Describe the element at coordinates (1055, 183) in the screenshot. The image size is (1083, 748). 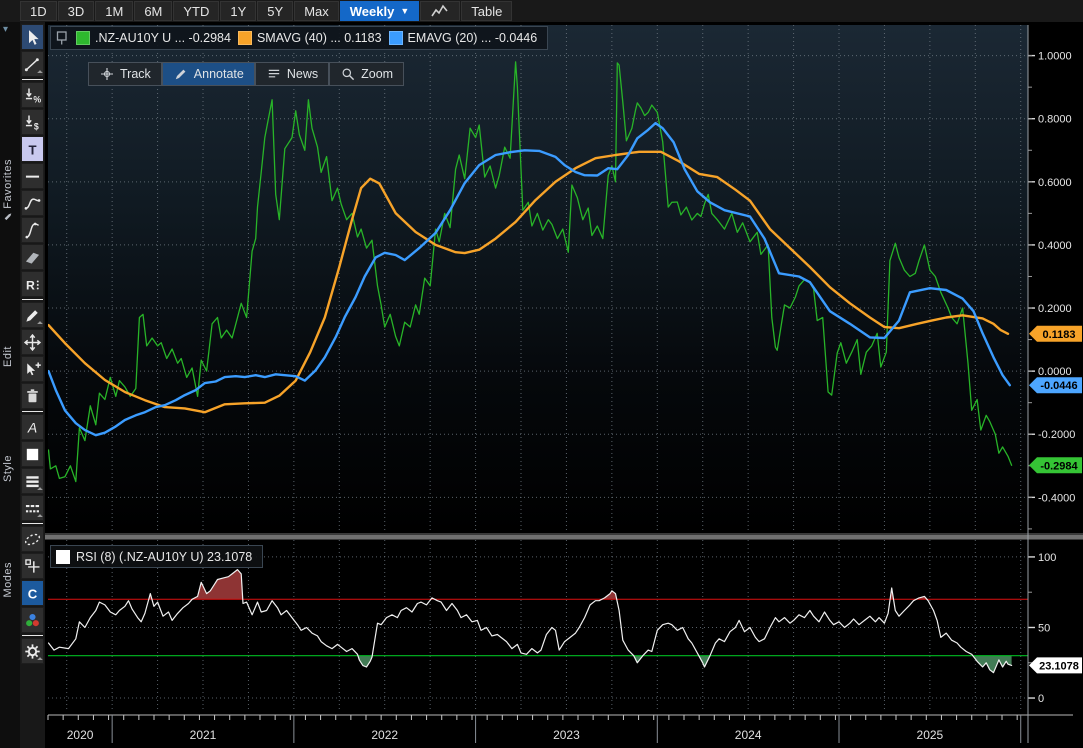
I see `y-axis-label: 0.6000` at that location.